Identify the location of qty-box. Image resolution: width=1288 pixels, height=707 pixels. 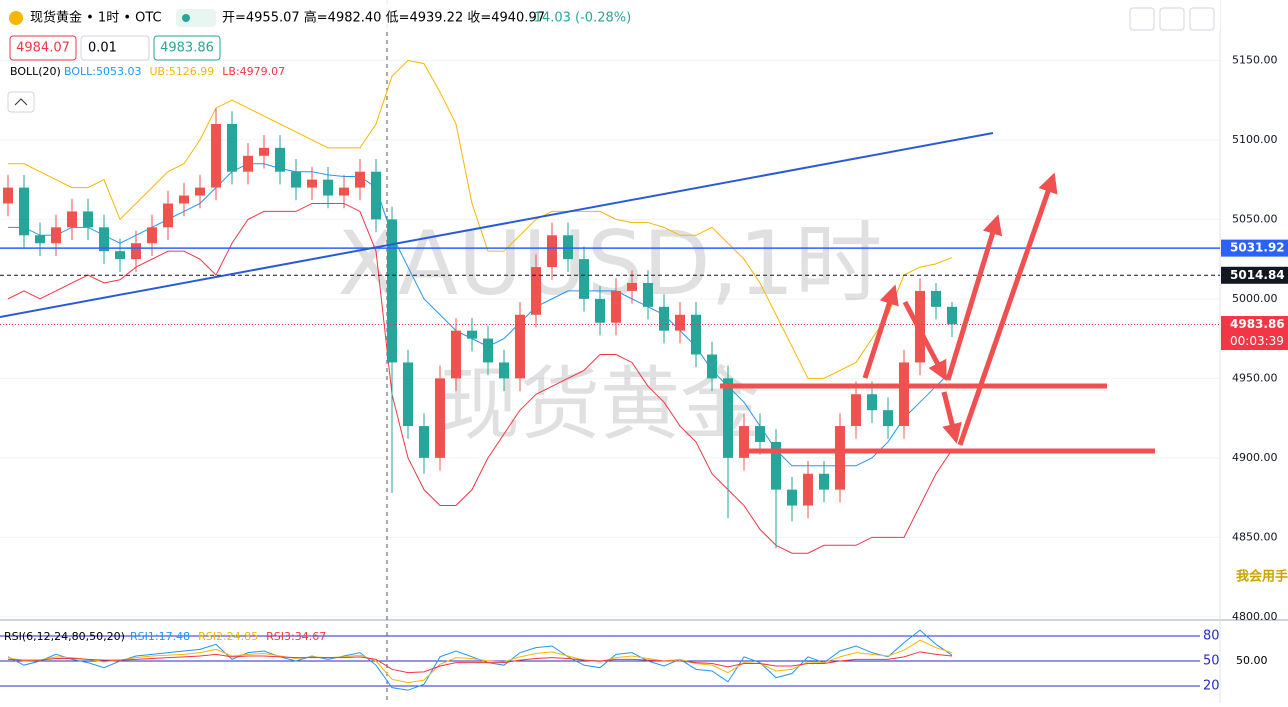
(115, 48).